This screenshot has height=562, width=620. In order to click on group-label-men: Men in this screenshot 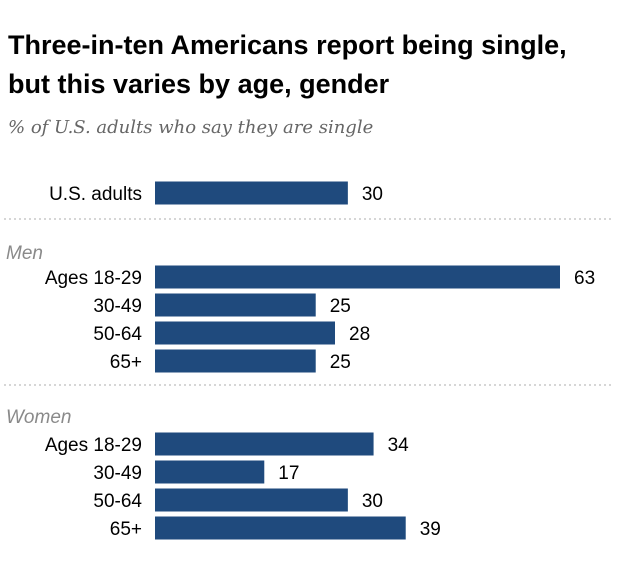, I will do `click(24, 253)`.